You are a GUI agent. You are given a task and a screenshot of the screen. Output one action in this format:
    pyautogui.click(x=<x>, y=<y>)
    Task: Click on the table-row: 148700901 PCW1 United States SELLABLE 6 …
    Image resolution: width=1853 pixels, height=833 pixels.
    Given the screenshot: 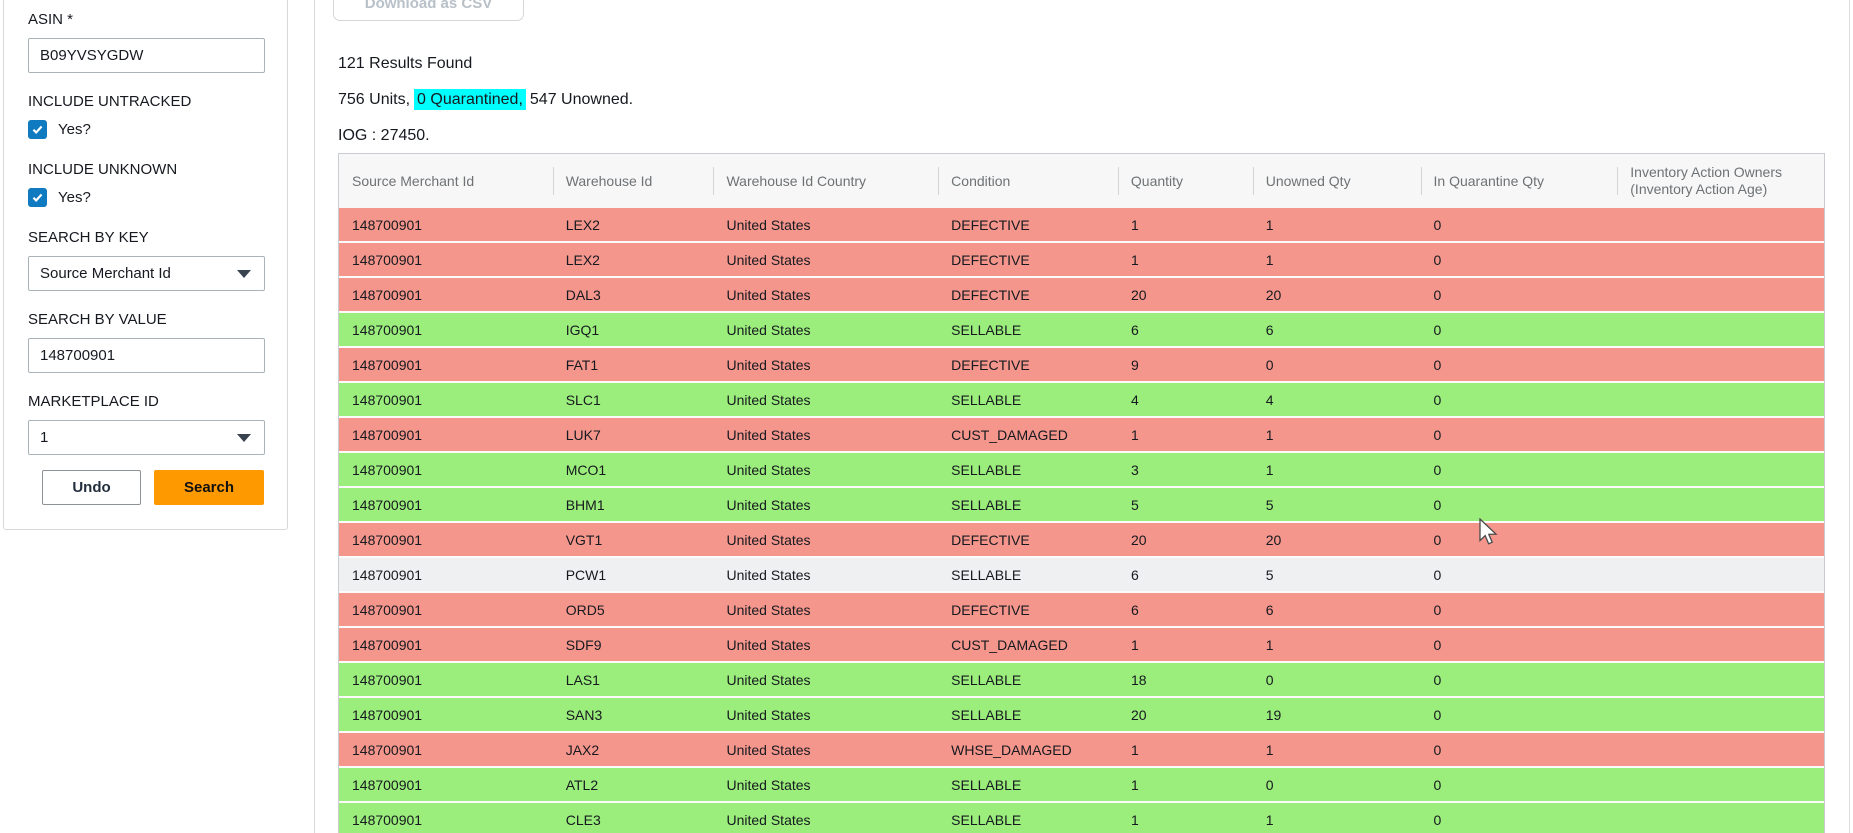 What is the action you would take?
    pyautogui.click(x=1081, y=575)
    